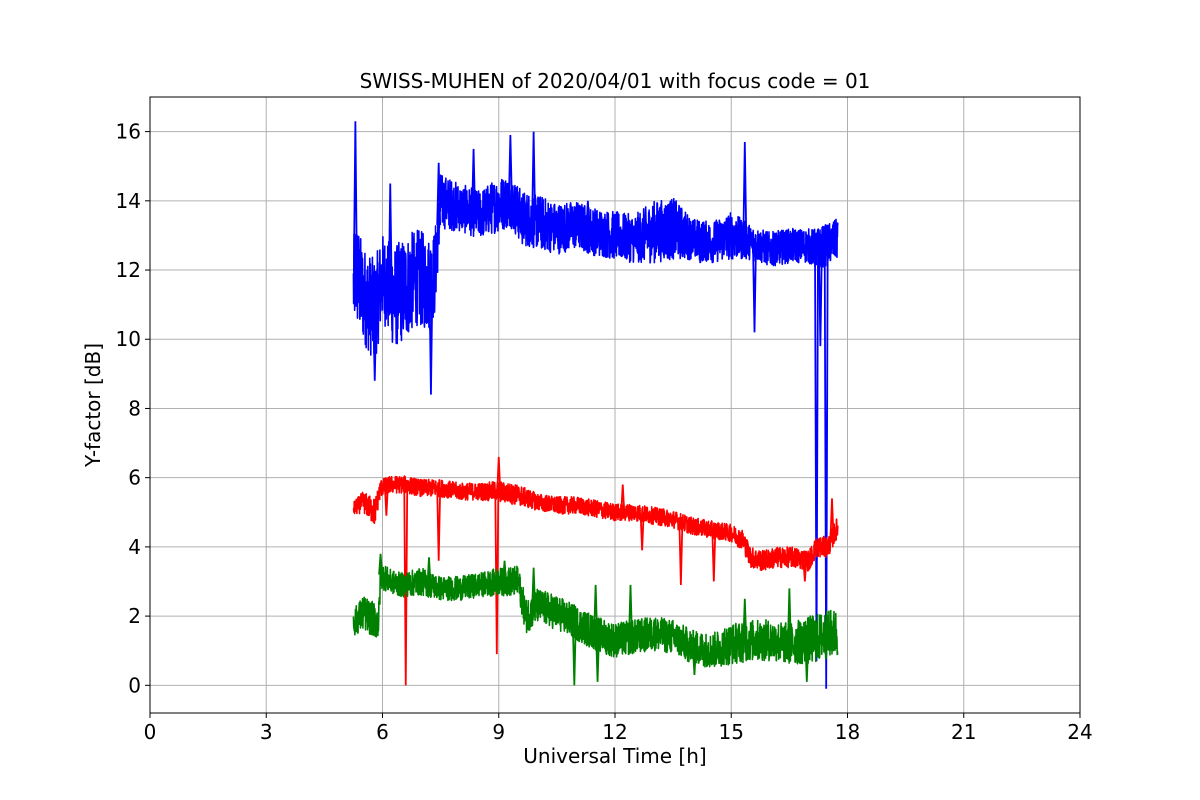 The image size is (1200, 800). I want to click on x-tick-label: 3, so click(266, 732).